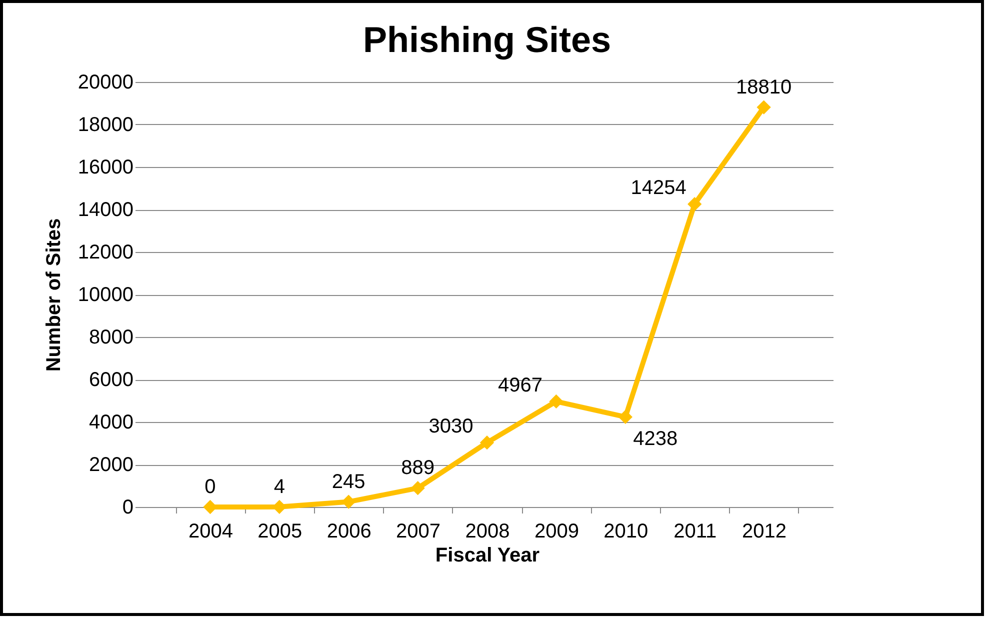 This screenshot has width=990, height=622. What do you see at coordinates (695, 531) in the screenshot?
I see `x-tick-label: 2011` at bounding box center [695, 531].